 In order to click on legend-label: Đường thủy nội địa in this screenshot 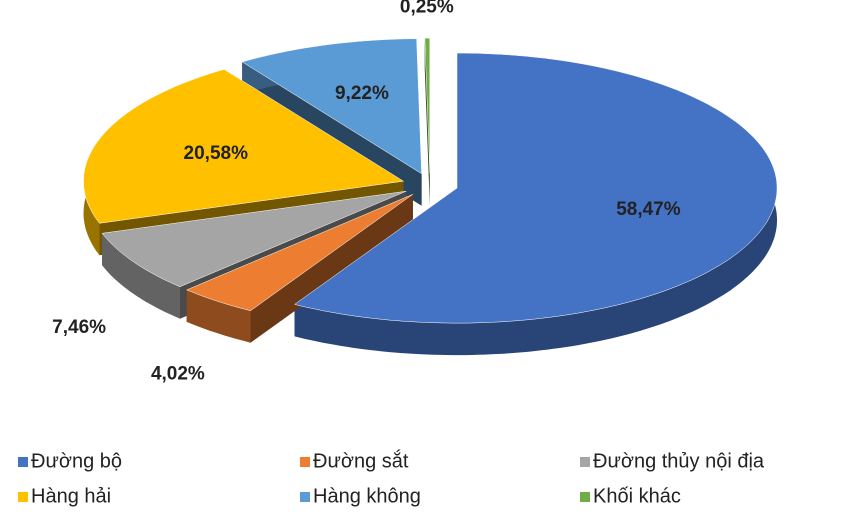, I will do `click(679, 461)`.